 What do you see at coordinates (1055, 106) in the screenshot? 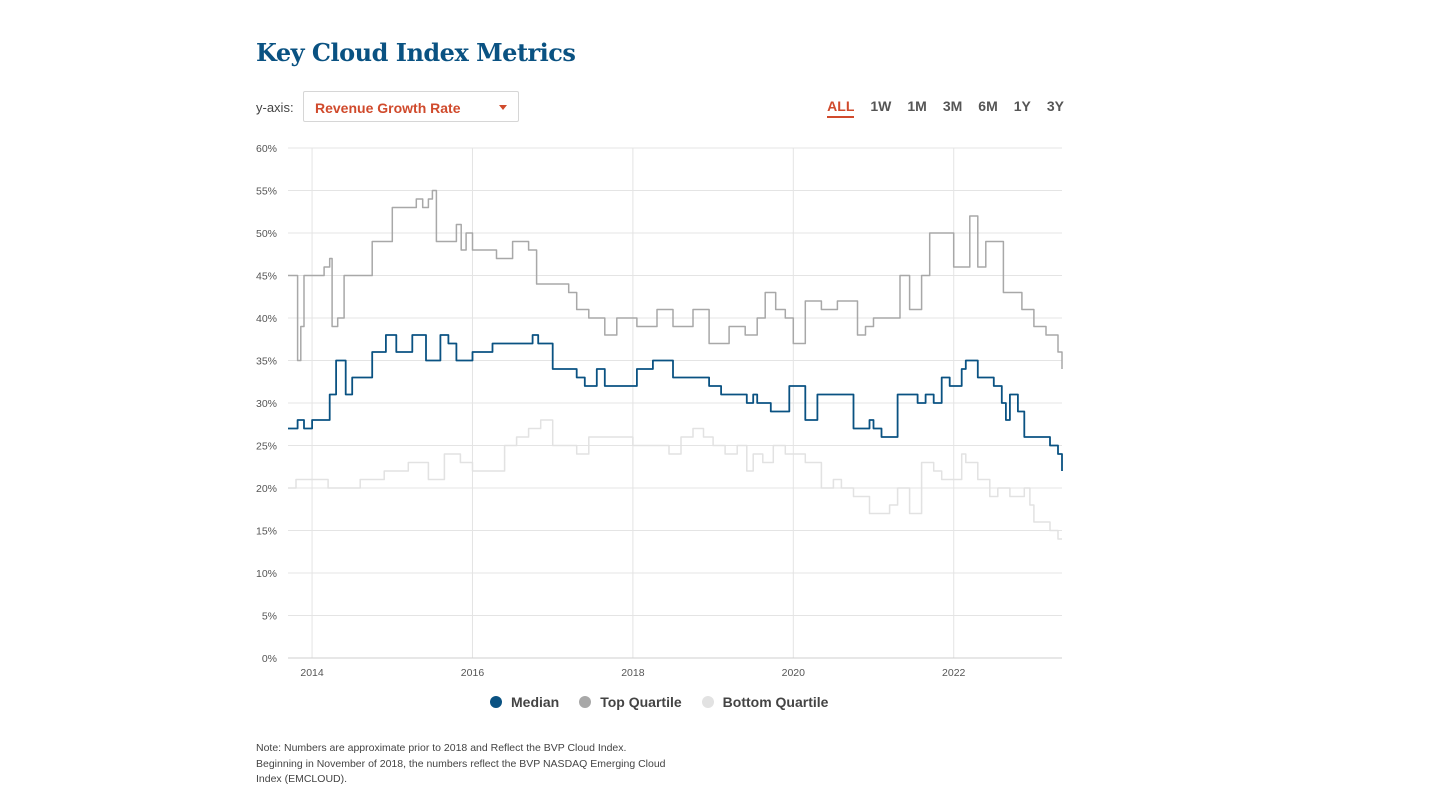
I see `range-3y-button: 3Y` at bounding box center [1055, 106].